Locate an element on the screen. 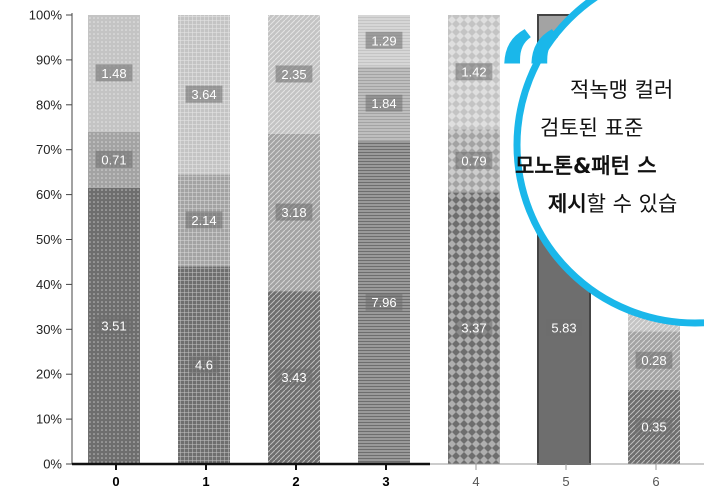  data-label: 0.71 is located at coordinates (113, 159).